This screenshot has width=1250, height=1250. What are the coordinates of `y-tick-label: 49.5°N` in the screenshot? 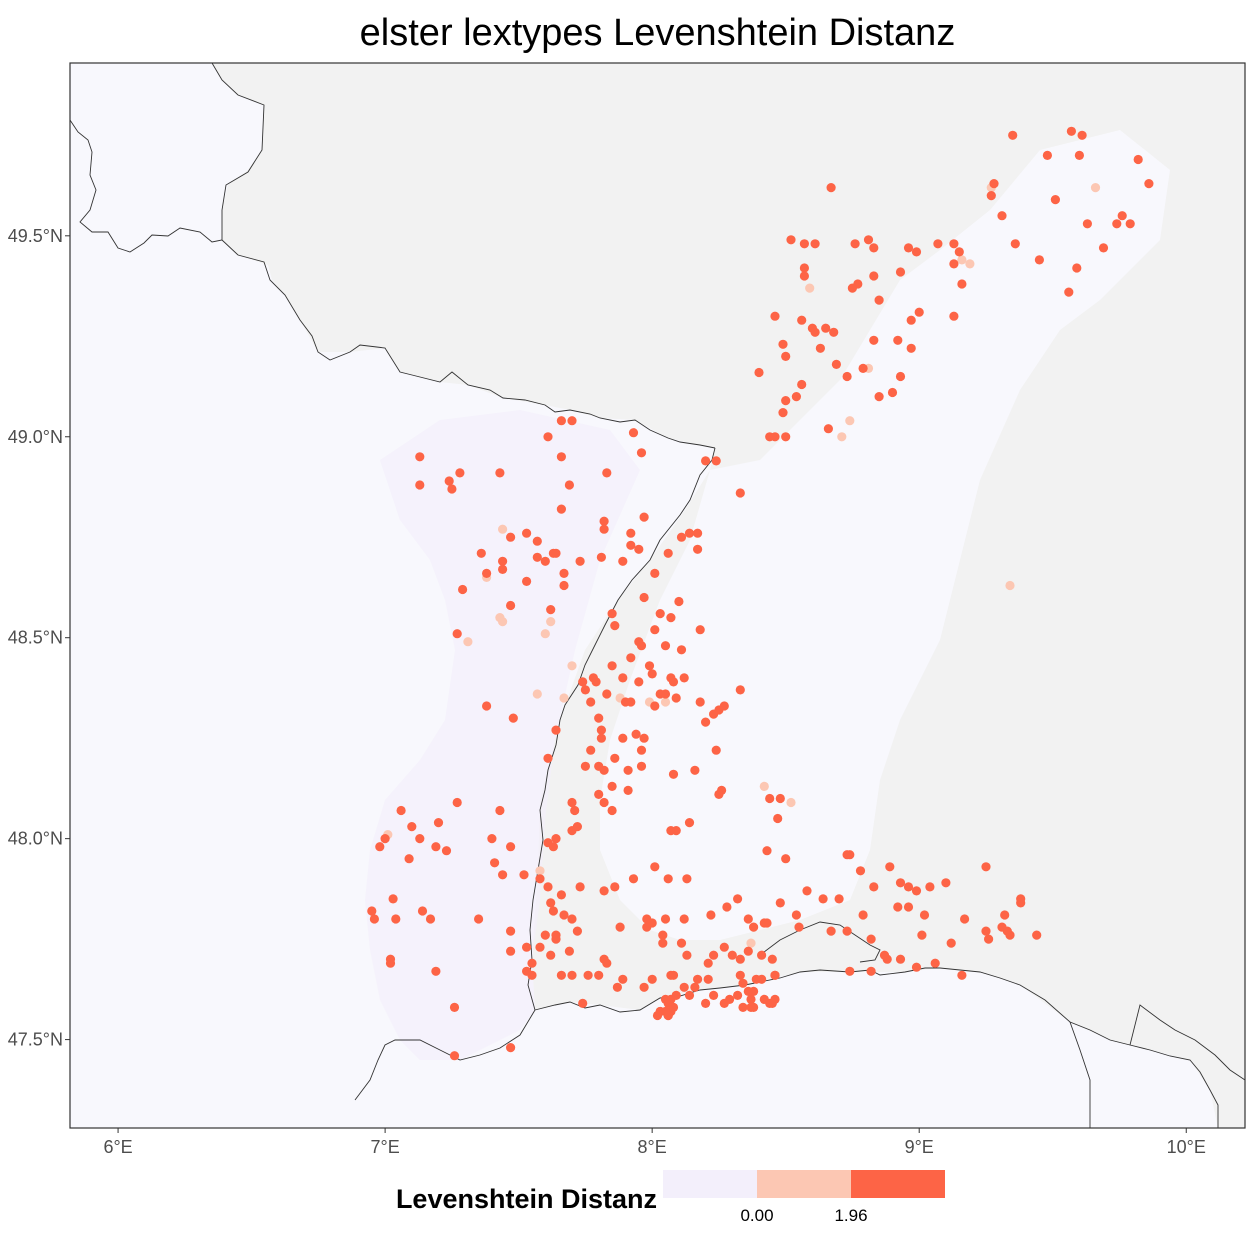 It's located at (35, 236).